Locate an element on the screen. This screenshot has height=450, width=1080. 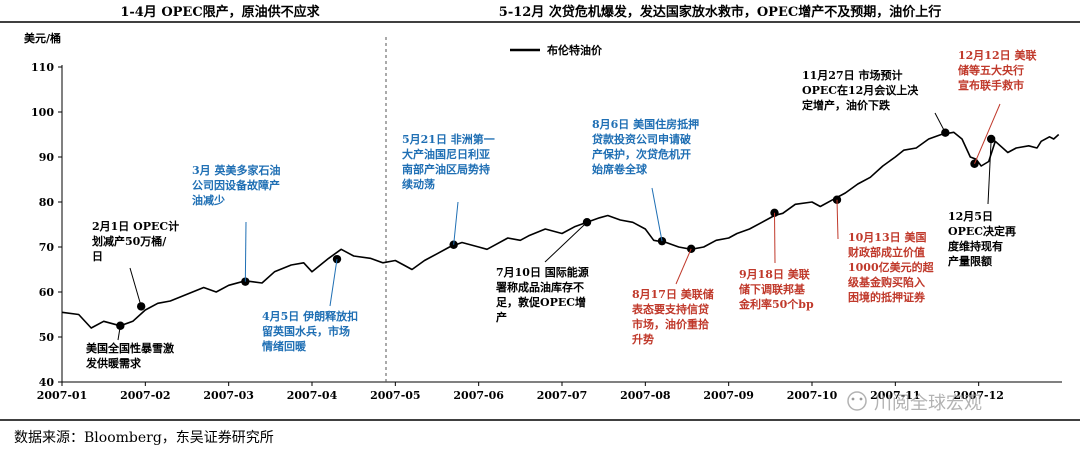
y-tick-label: 60 is located at coordinates (47, 292).